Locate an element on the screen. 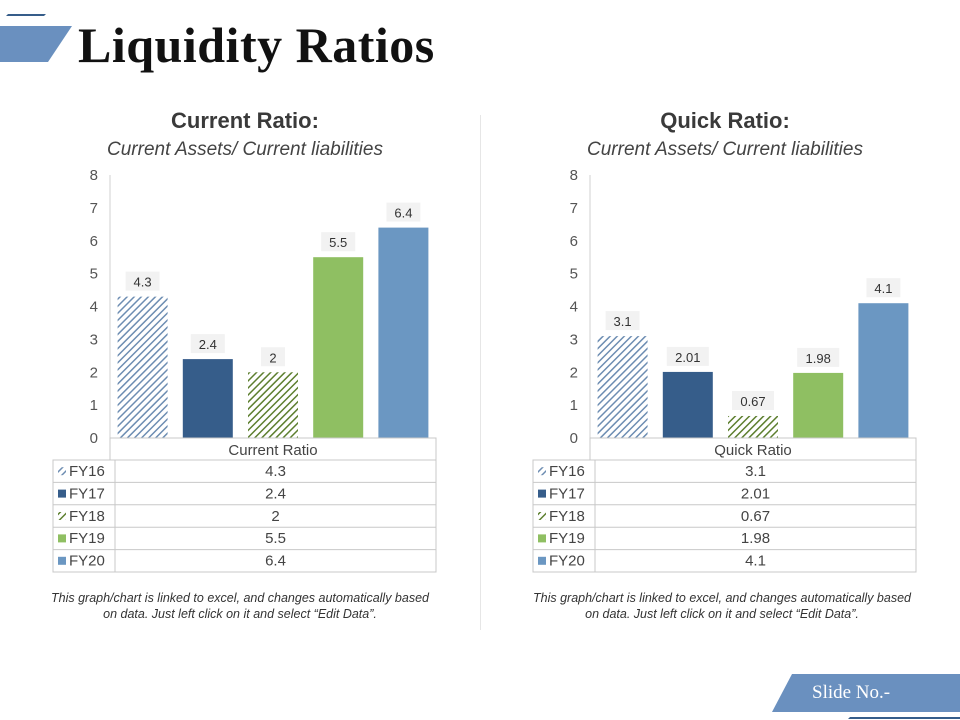 The width and height of the screenshot is (960, 720). current-ratio-bar-fy16 is located at coordinates (142, 367).